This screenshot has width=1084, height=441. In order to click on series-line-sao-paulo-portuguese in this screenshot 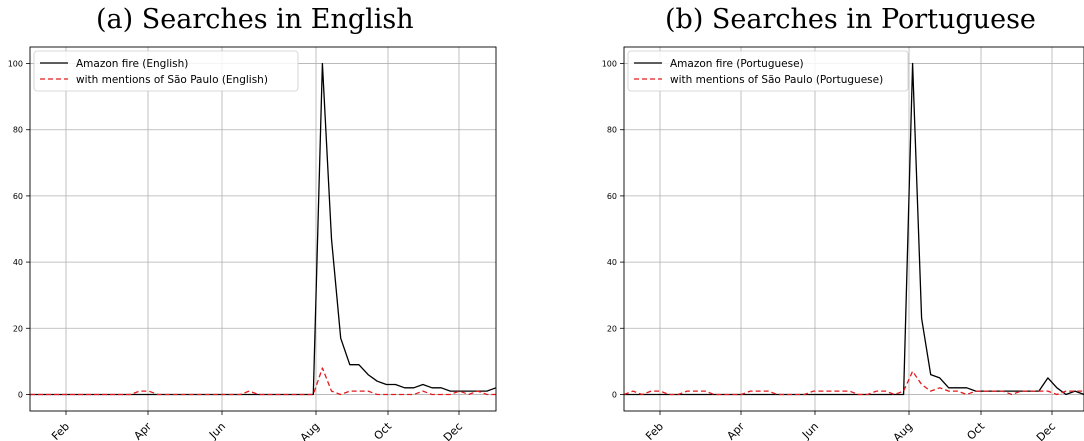, I will do `click(853, 383)`.